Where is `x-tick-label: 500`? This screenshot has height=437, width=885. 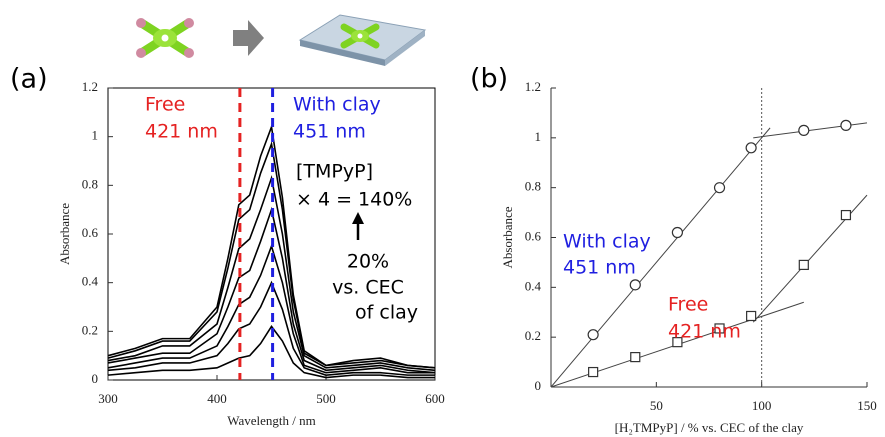 x-tick-label: 500 is located at coordinates (326, 398).